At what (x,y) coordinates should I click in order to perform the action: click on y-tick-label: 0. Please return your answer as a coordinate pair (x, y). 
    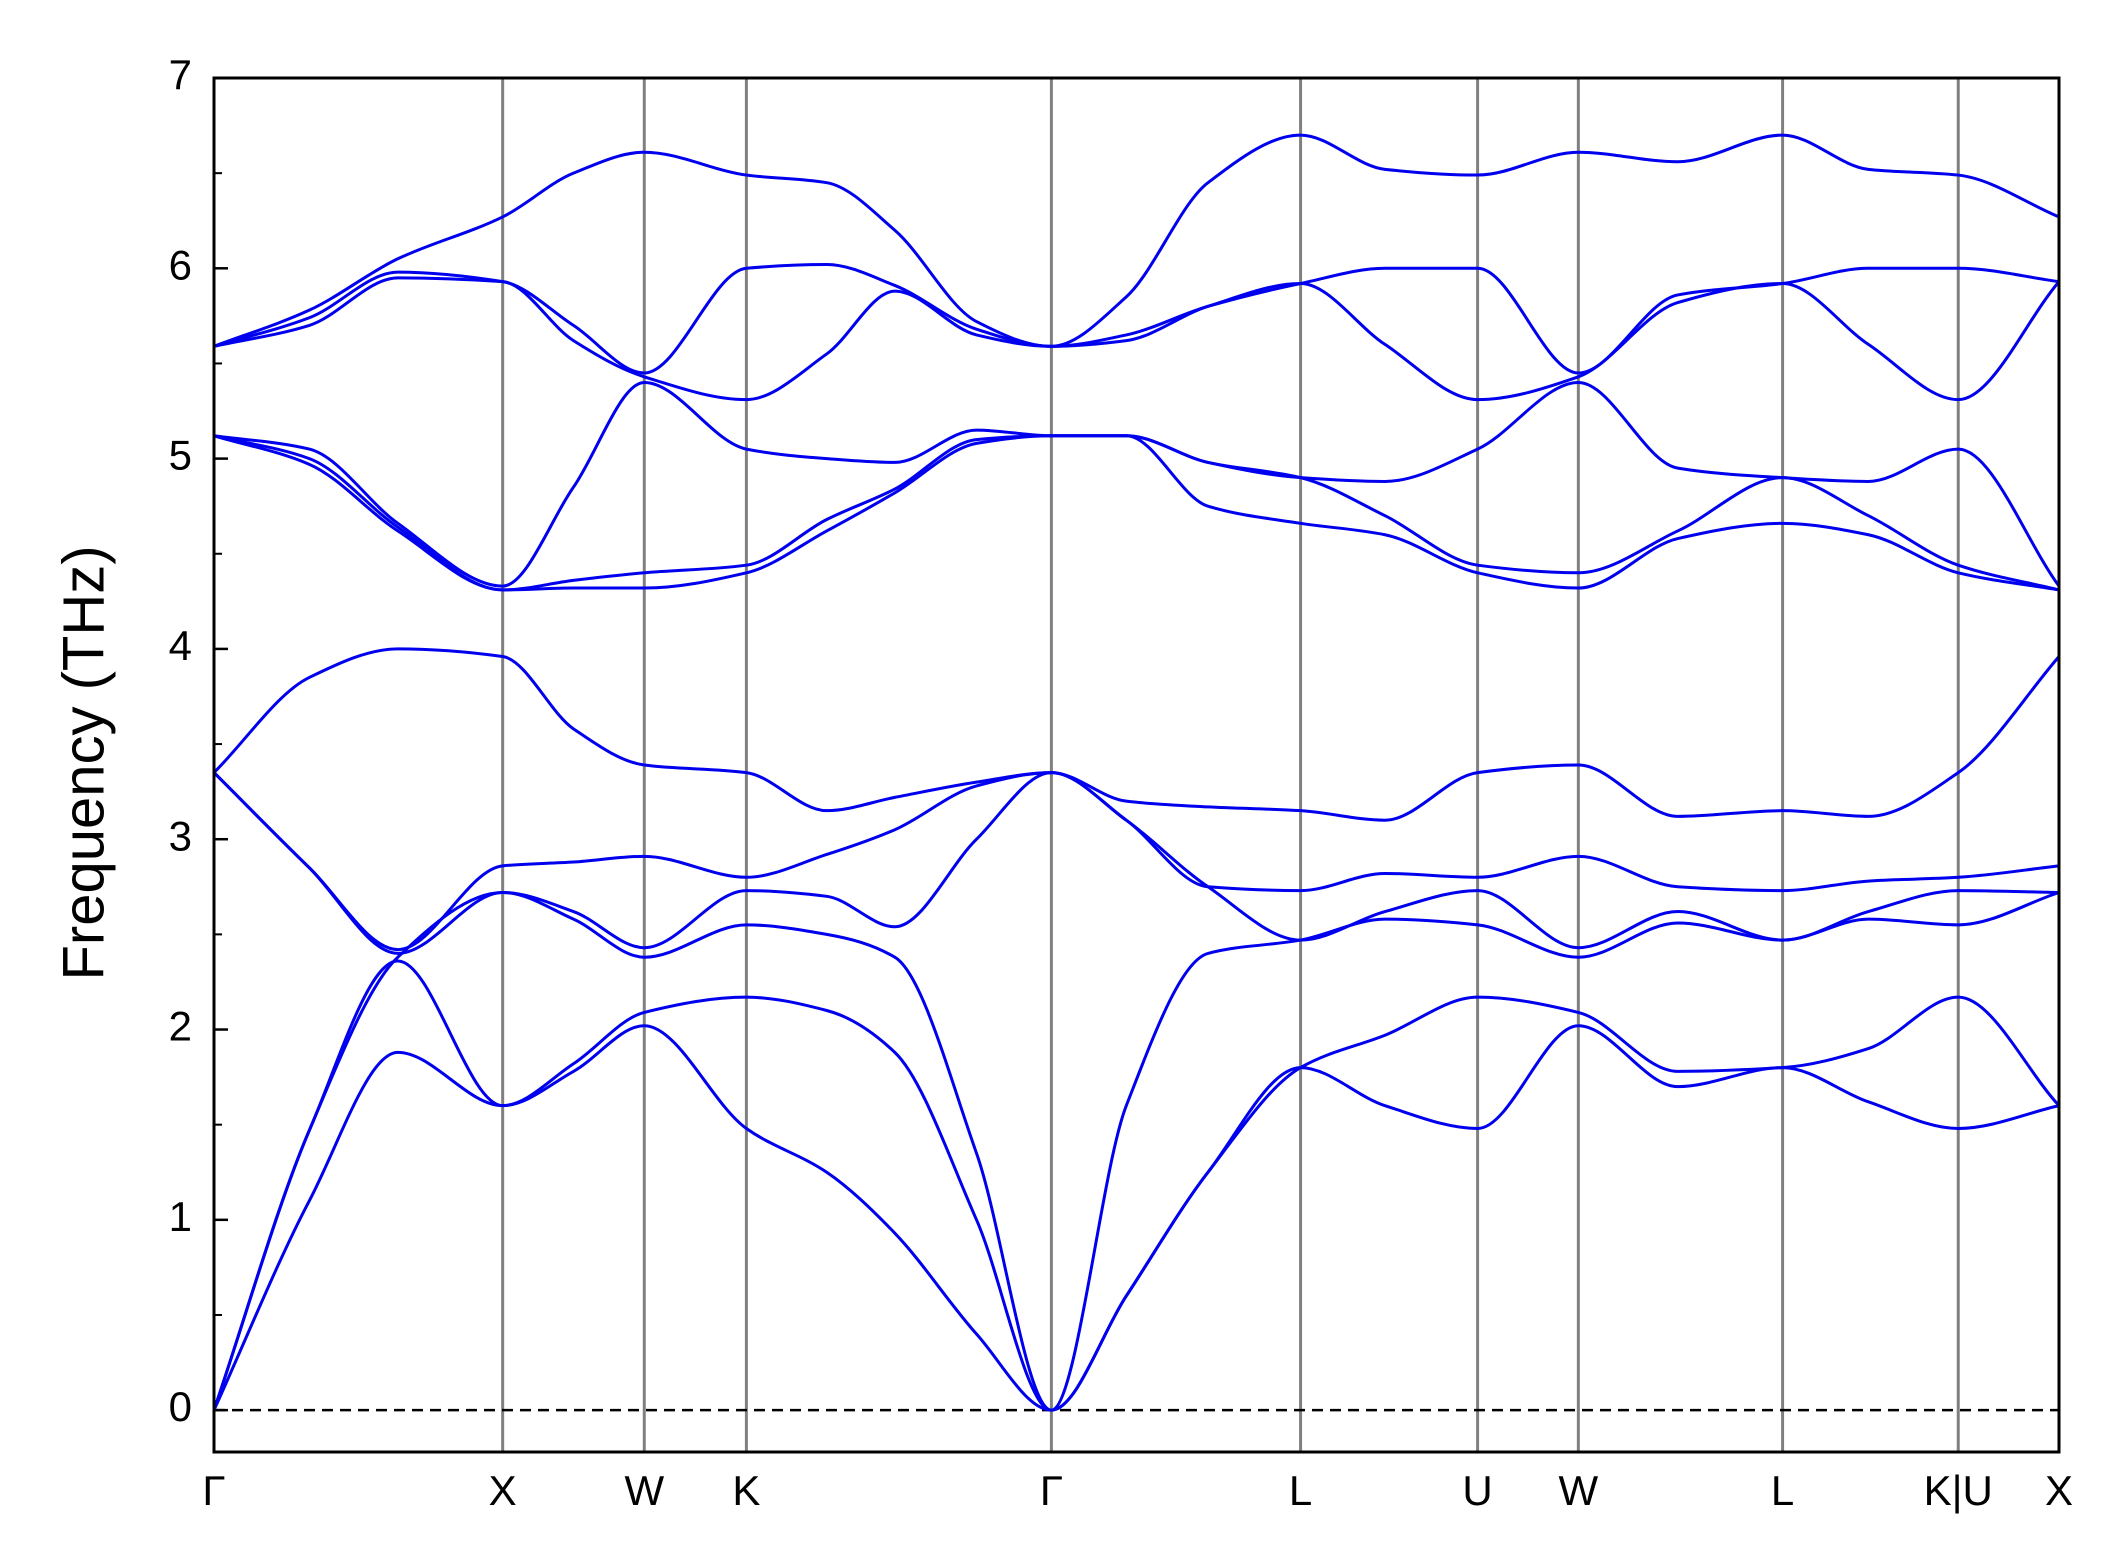
    Looking at the image, I should click on (180, 1406).